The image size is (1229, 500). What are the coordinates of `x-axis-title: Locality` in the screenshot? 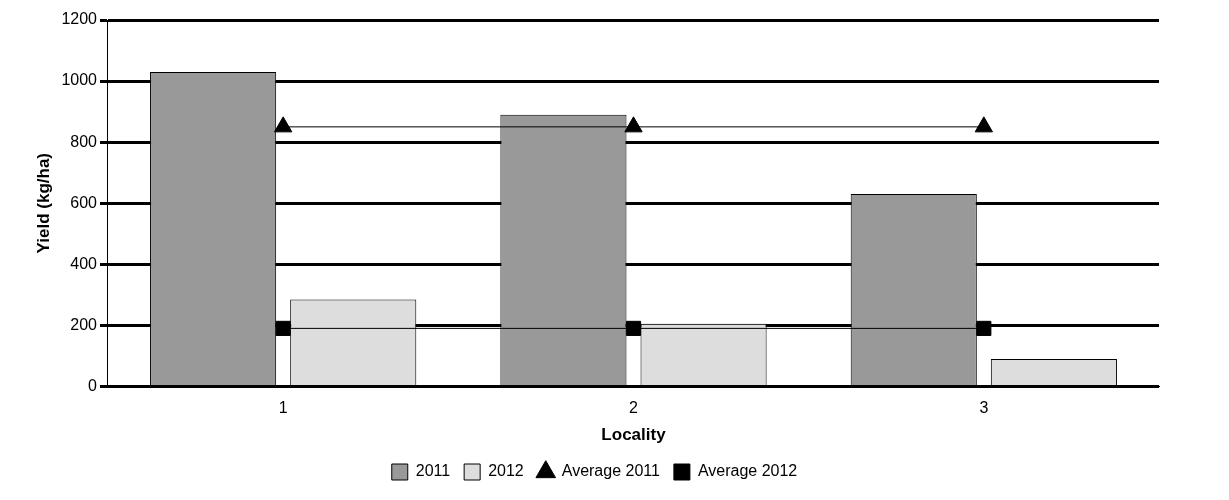 It's located at (634, 435).